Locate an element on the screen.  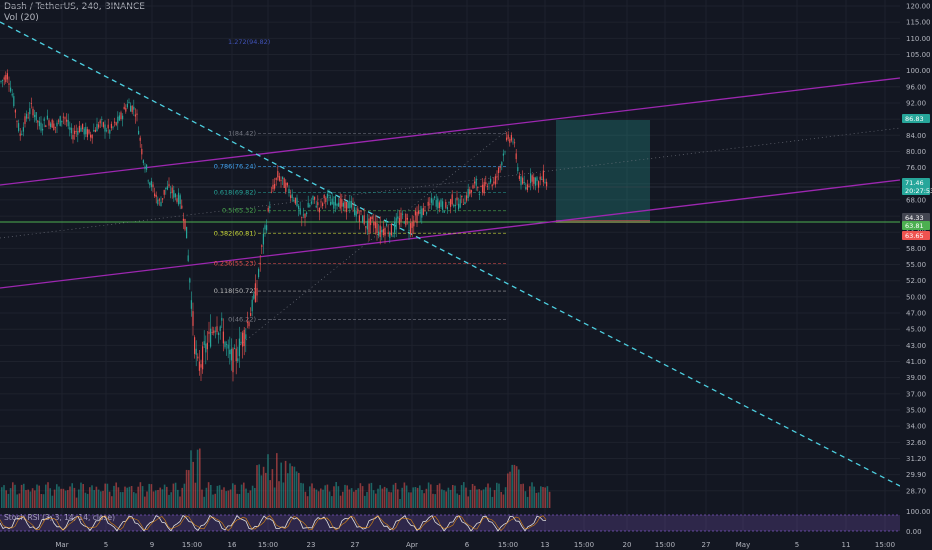
stoch-tick: 100.00 is located at coordinates (918, 512).